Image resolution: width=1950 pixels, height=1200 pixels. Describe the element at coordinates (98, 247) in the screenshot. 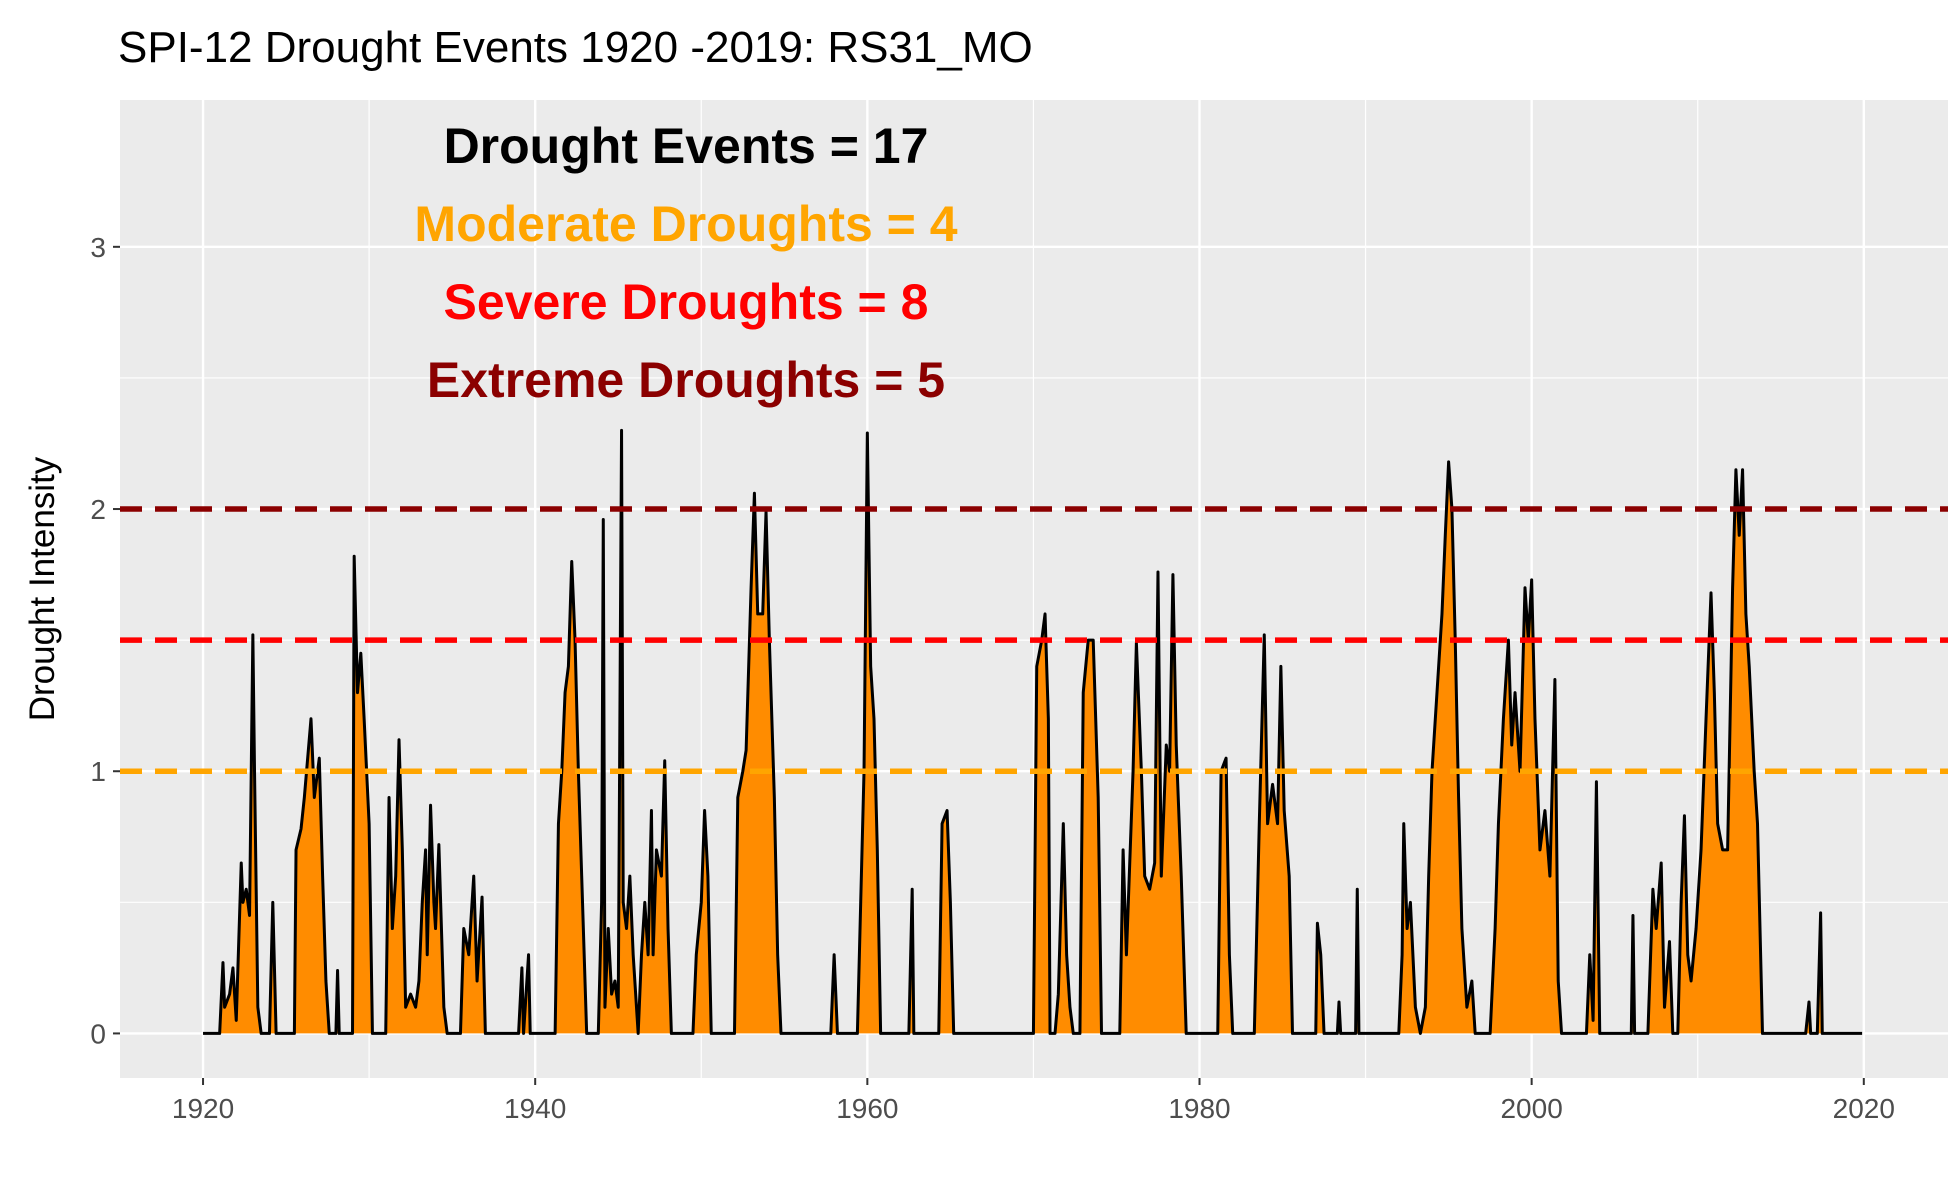

I see `y-tick-label: 3` at that location.